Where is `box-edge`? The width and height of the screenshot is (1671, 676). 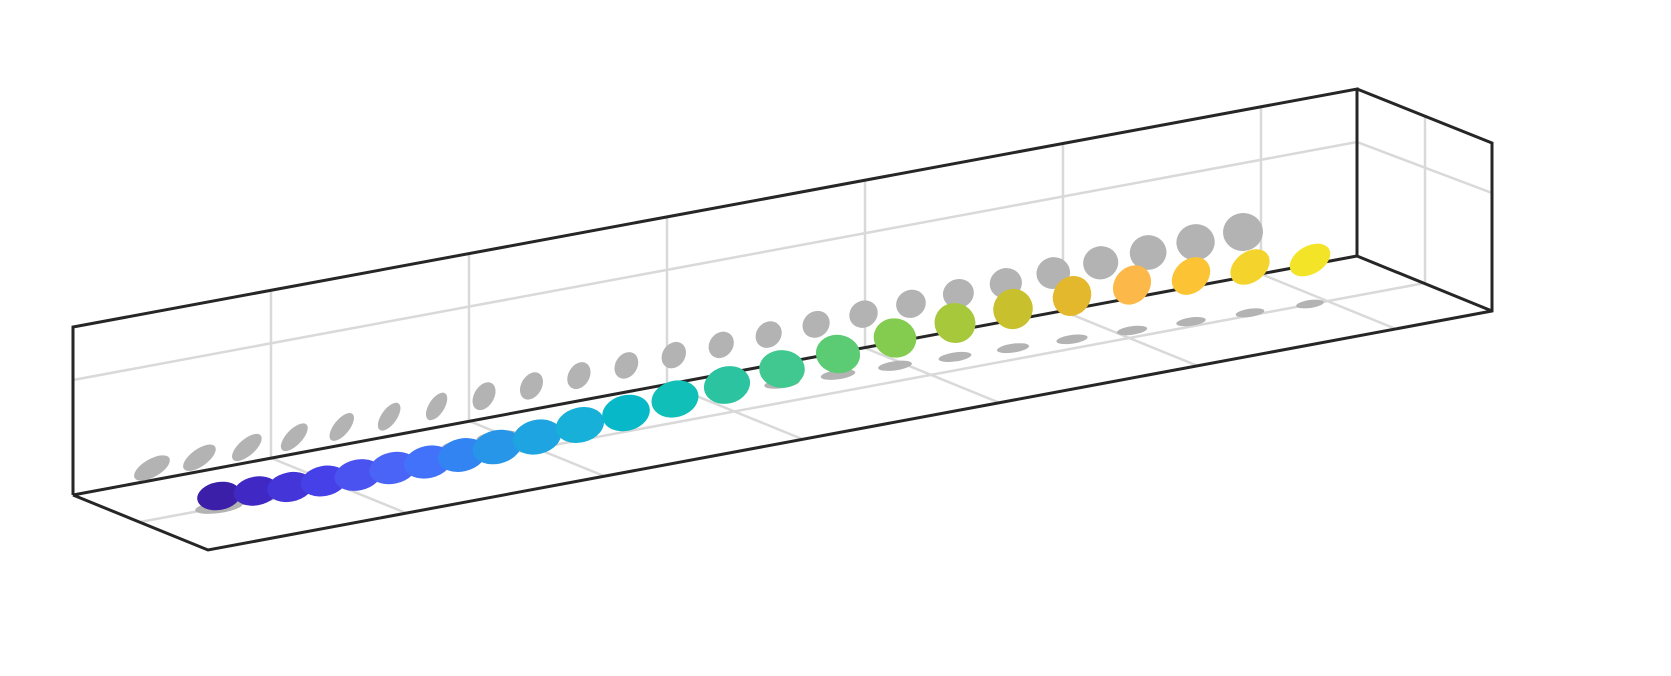
box-edge is located at coordinates (1424, 283).